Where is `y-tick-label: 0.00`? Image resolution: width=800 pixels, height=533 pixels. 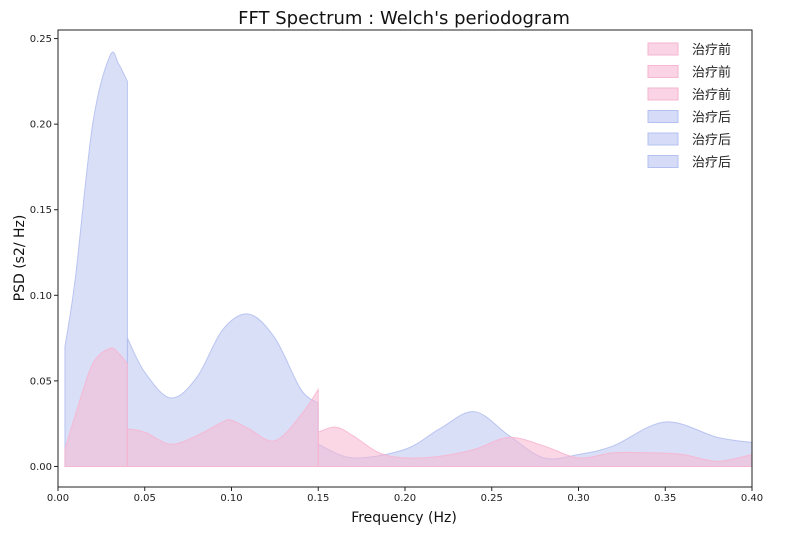
y-tick-label: 0.00 is located at coordinates (41, 467).